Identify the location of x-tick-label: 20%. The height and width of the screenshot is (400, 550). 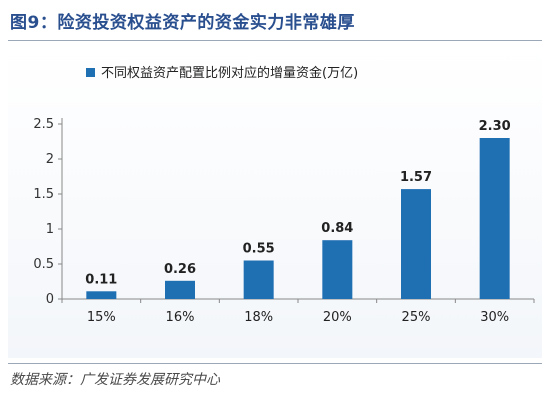
(337, 317).